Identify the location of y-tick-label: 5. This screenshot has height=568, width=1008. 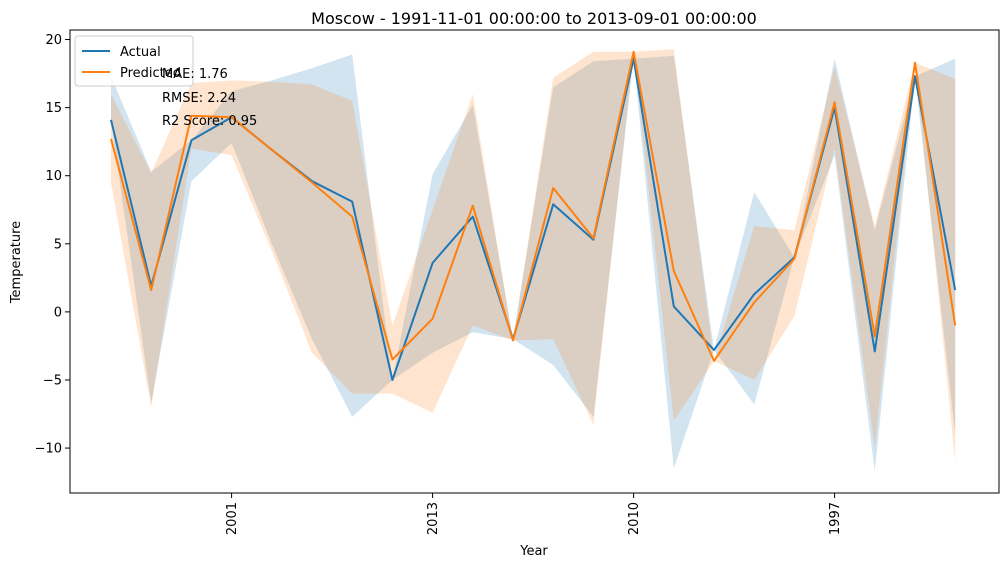
(58, 244).